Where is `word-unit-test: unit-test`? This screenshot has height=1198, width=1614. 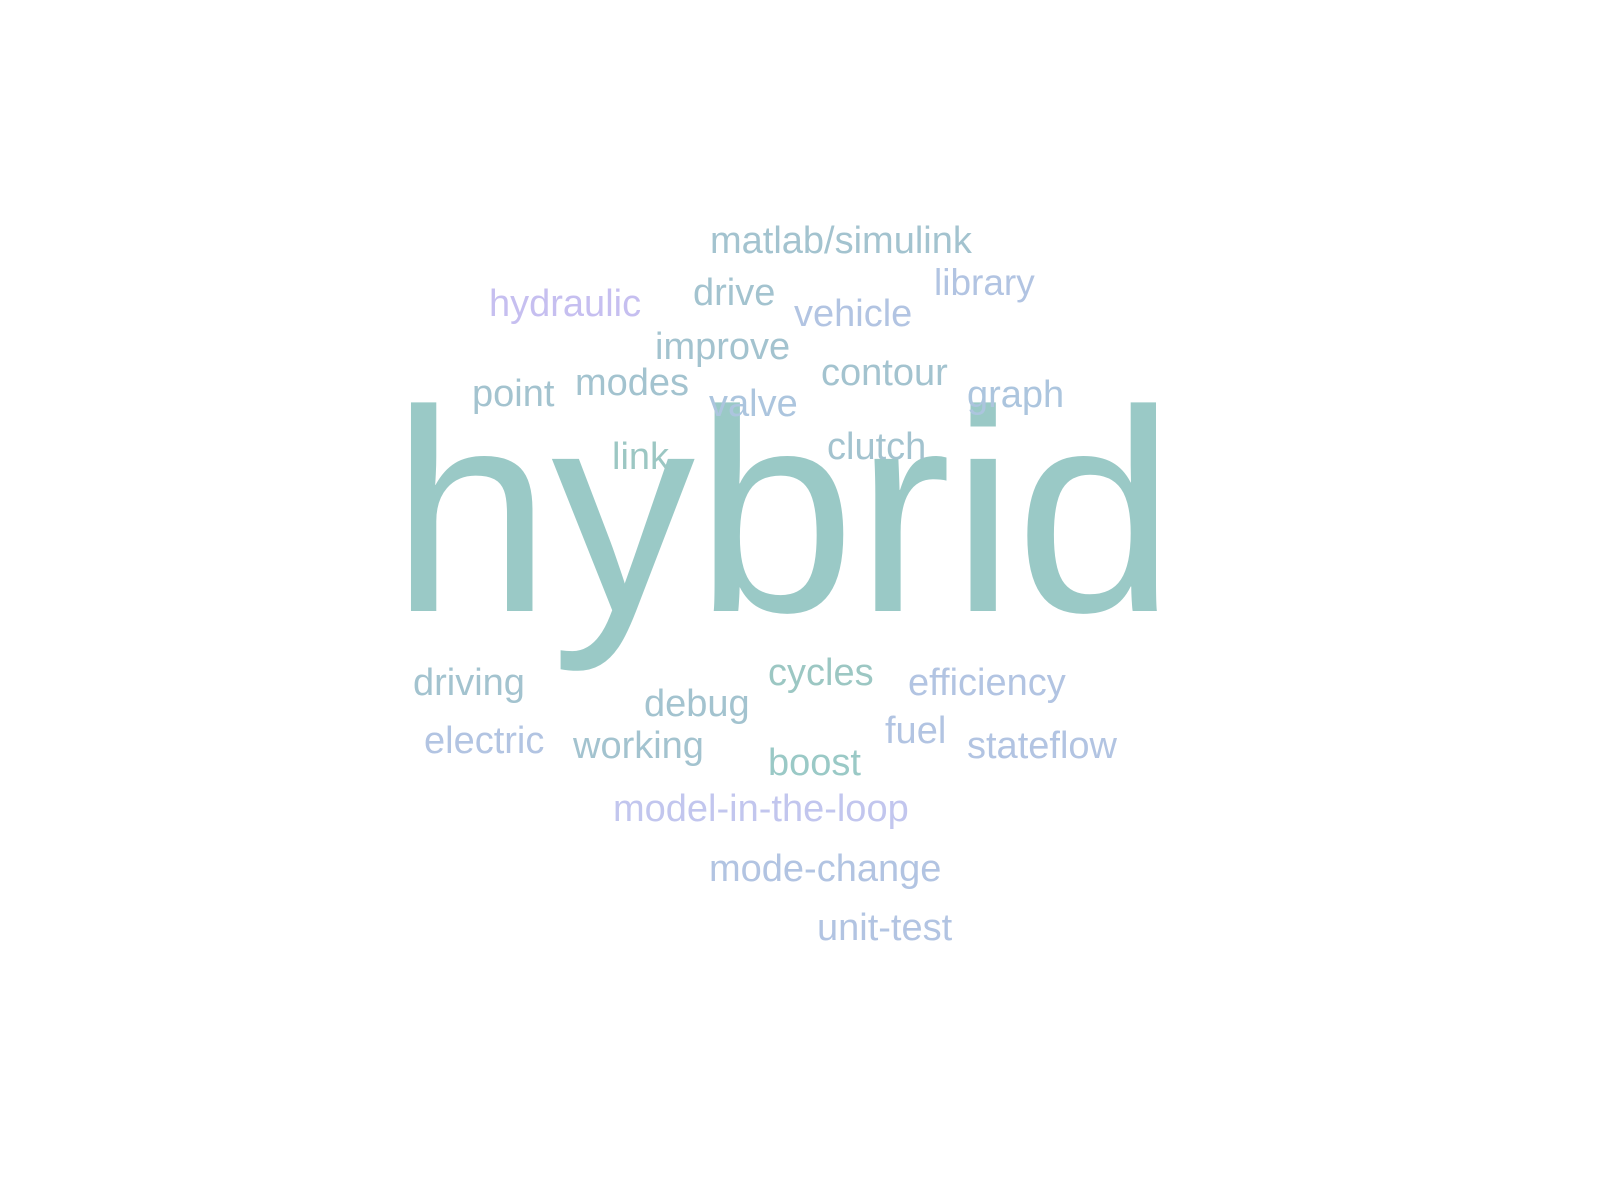
word-unit-test: unit-test is located at coordinates (885, 928).